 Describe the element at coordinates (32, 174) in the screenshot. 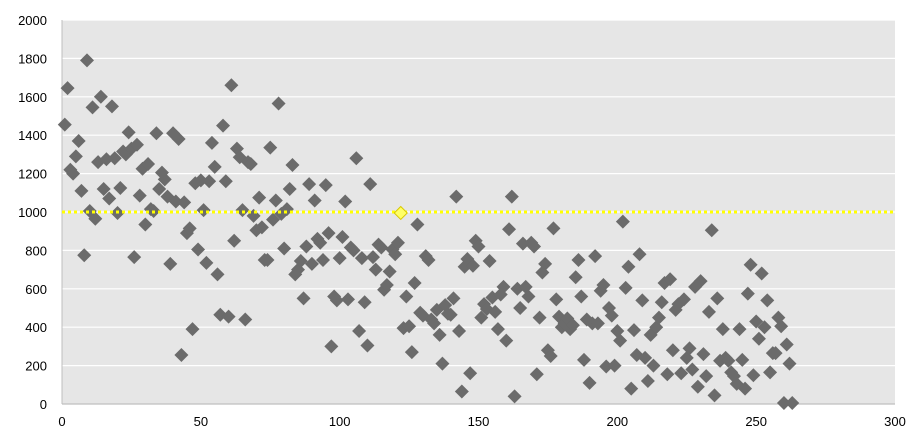

I see `y-tick-label: 1200` at that location.